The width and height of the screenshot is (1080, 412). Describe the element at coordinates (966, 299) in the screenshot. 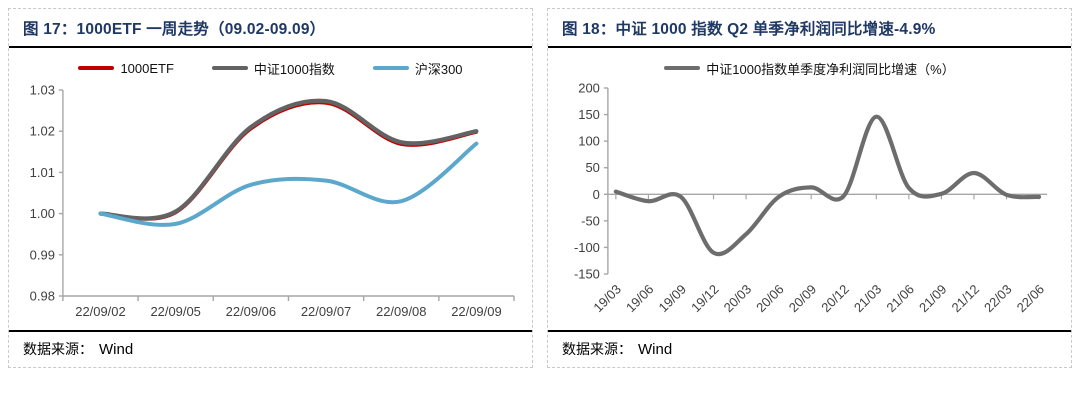

I see `x-tick-label: 21/12` at that location.